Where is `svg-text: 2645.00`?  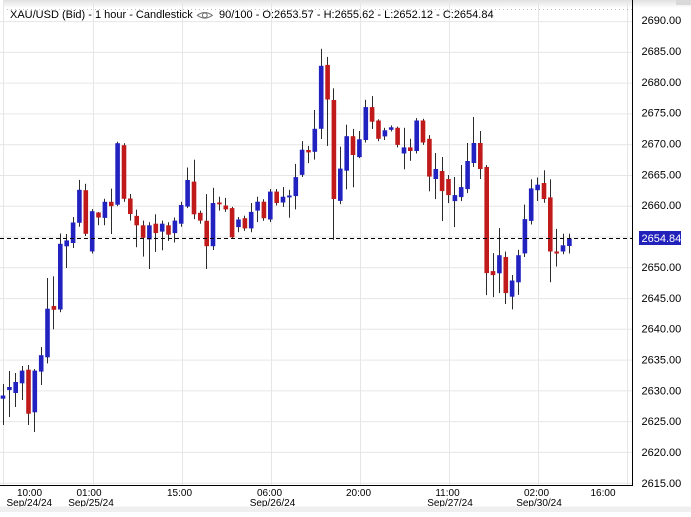 svg-text: 2645.00 is located at coordinates (662, 299).